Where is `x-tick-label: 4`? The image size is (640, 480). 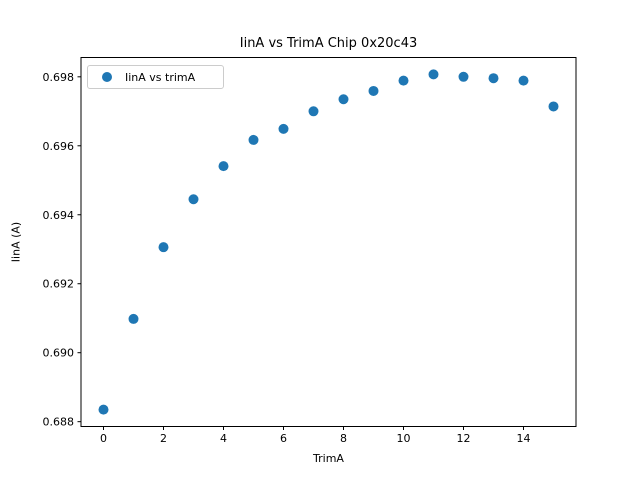
x-tick-label: 4 is located at coordinates (223, 438).